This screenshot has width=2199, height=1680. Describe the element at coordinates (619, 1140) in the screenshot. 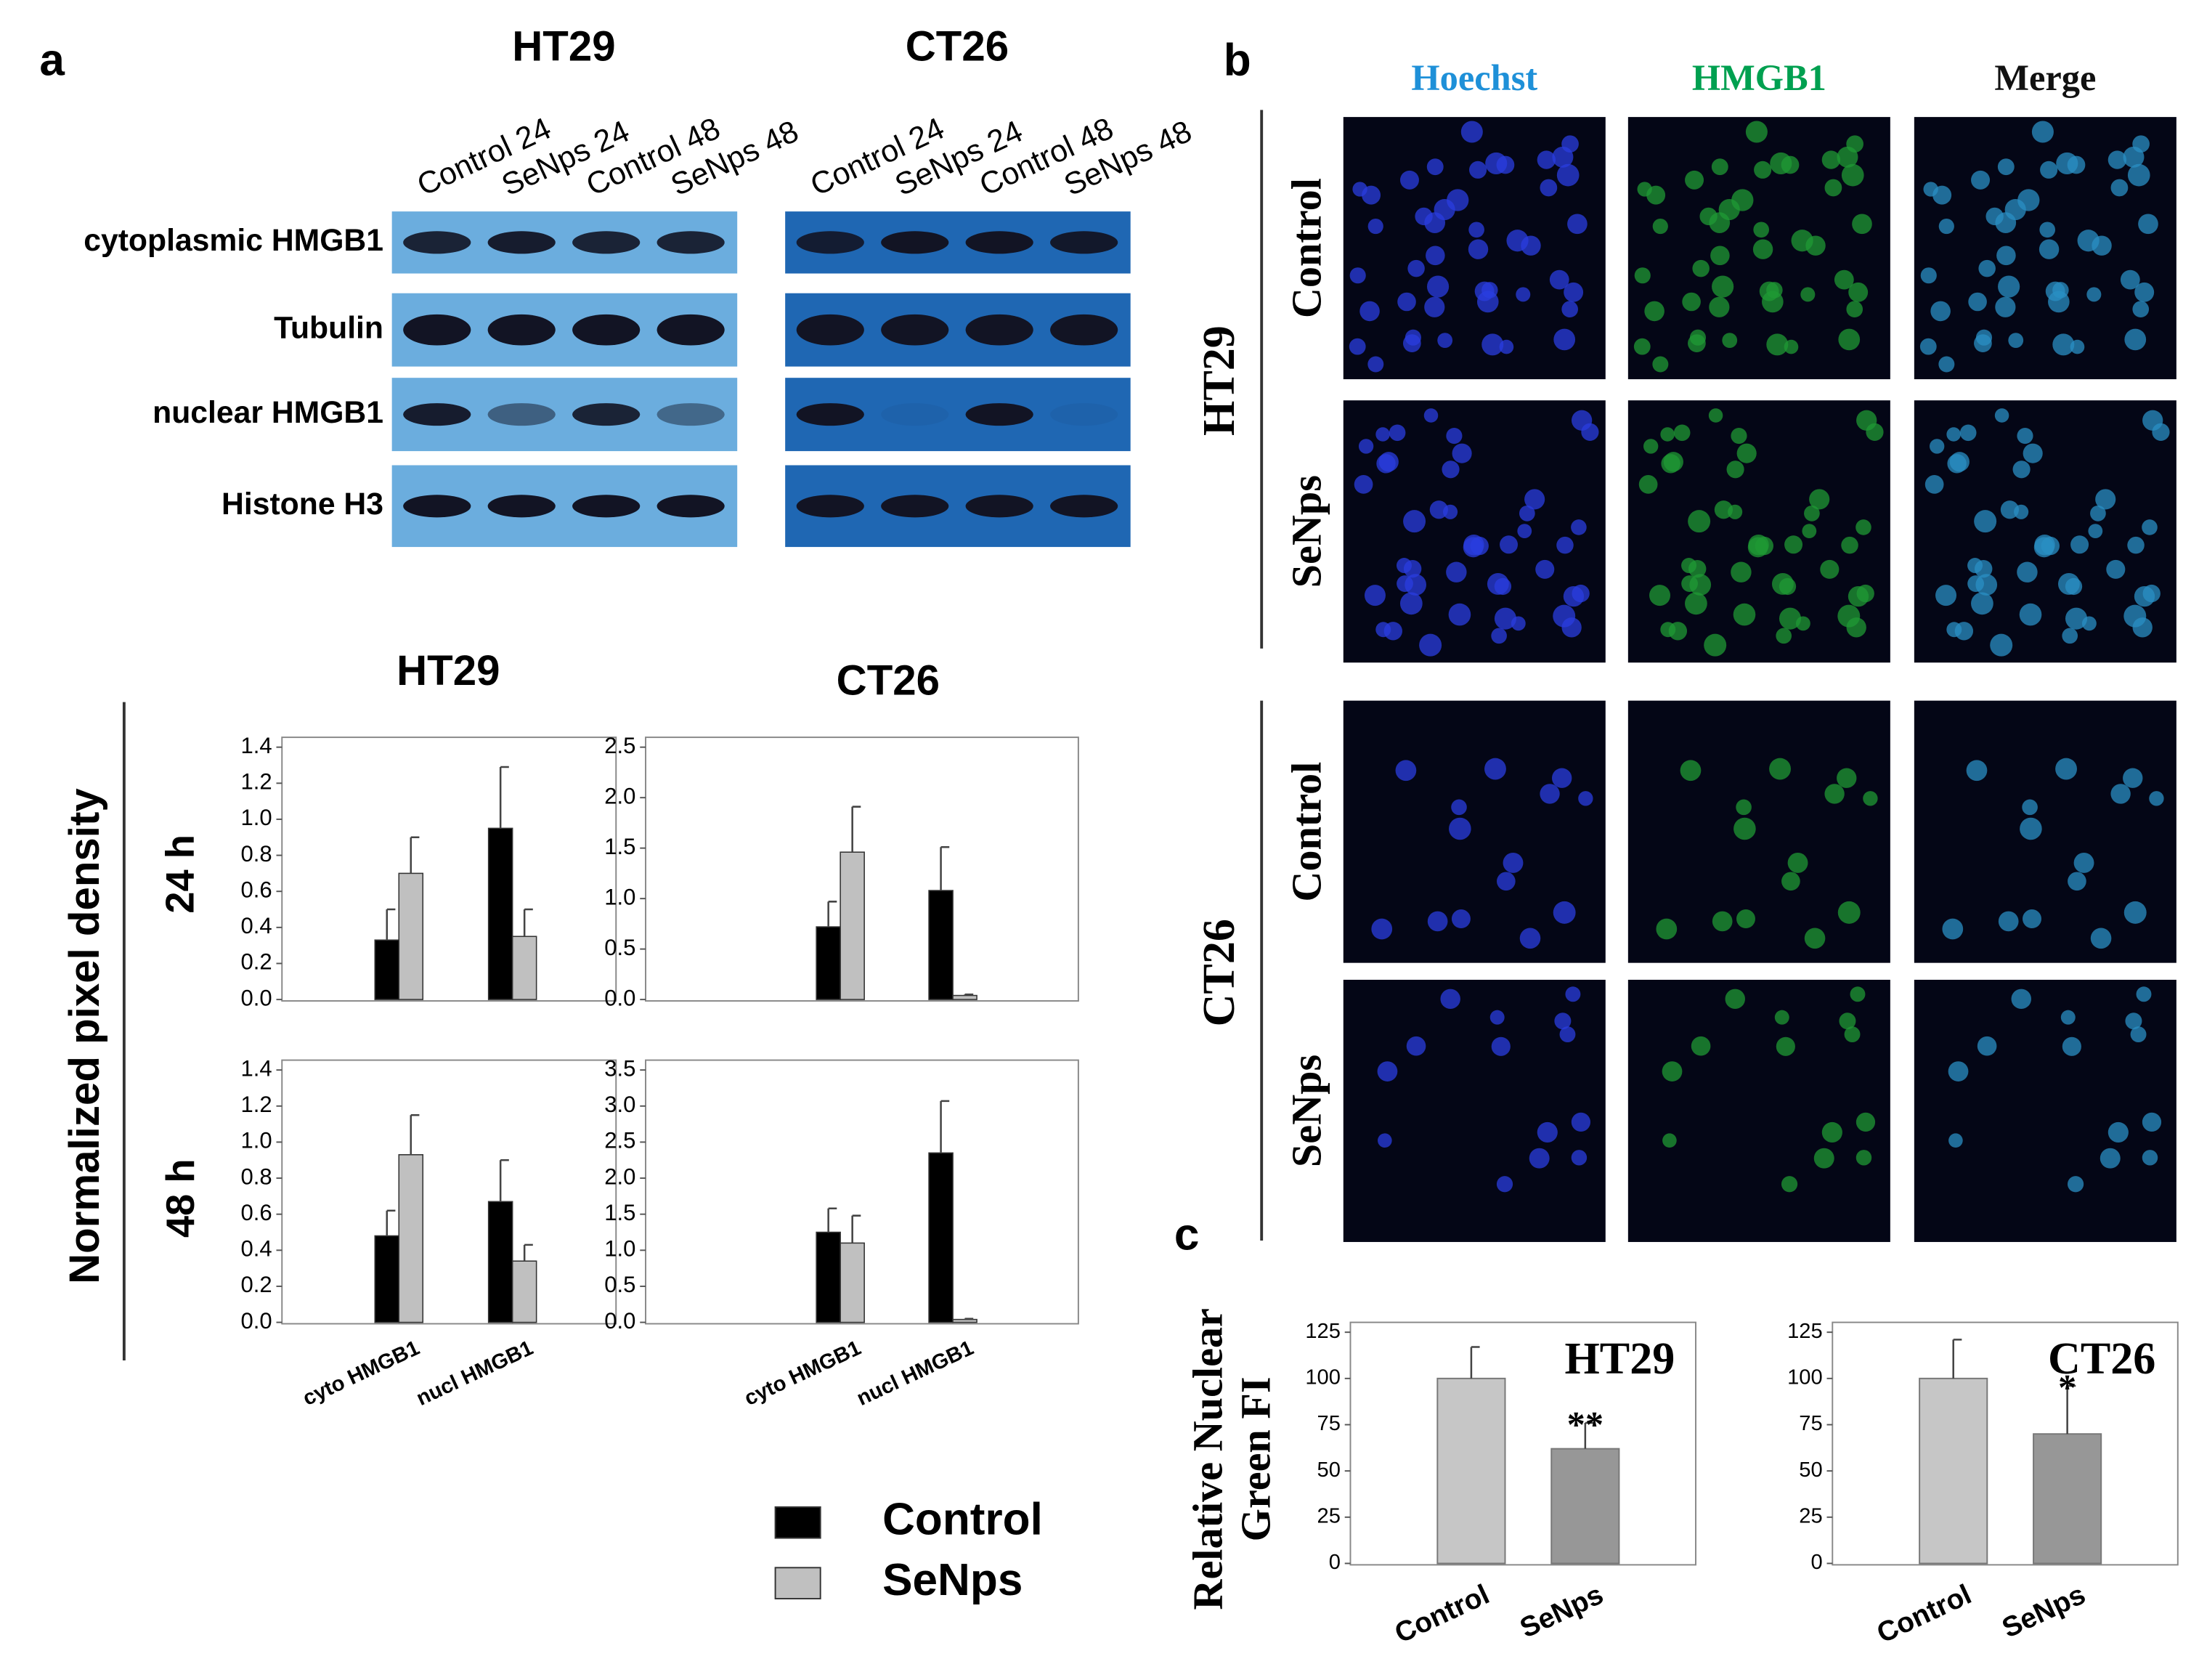

I see `y-tick-label: 2.5` at that location.